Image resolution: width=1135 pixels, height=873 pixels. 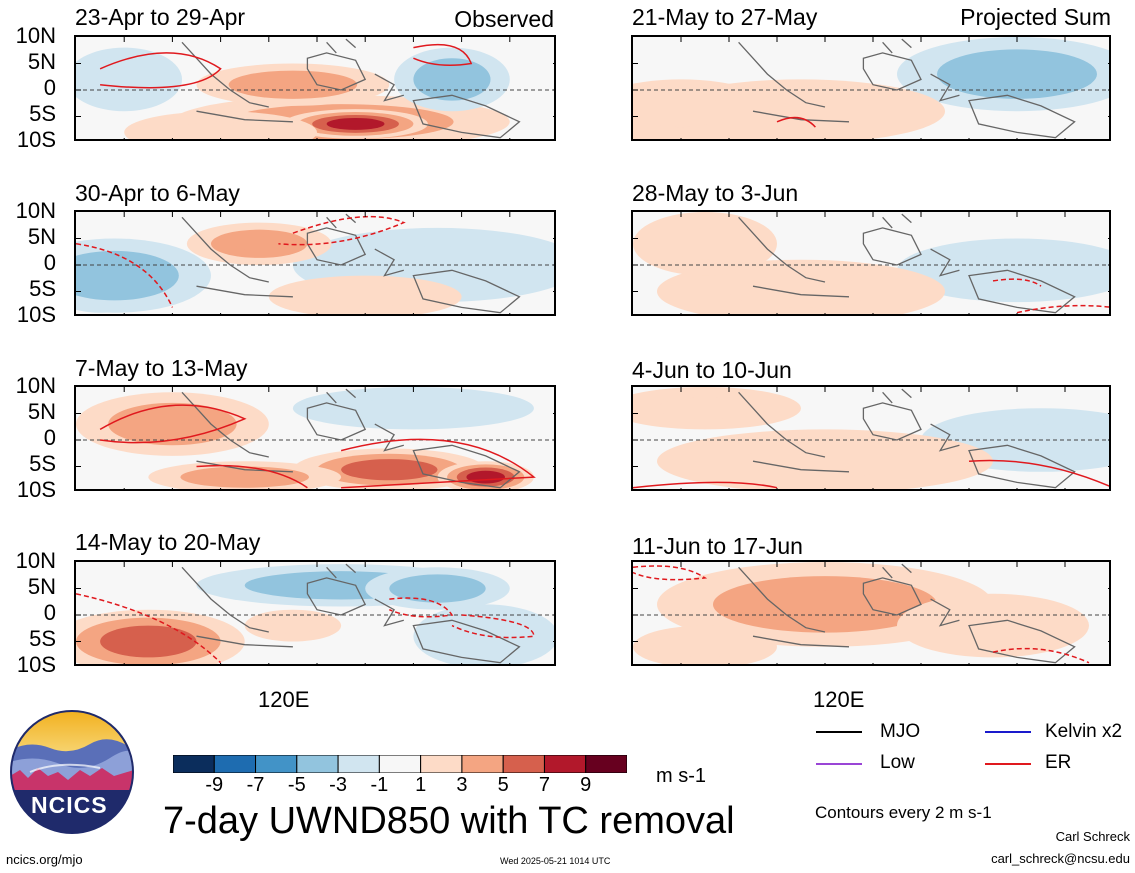 What do you see at coordinates (586, 785) in the screenshot?
I see `colorbar-tick-label: 9` at bounding box center [586, 785].